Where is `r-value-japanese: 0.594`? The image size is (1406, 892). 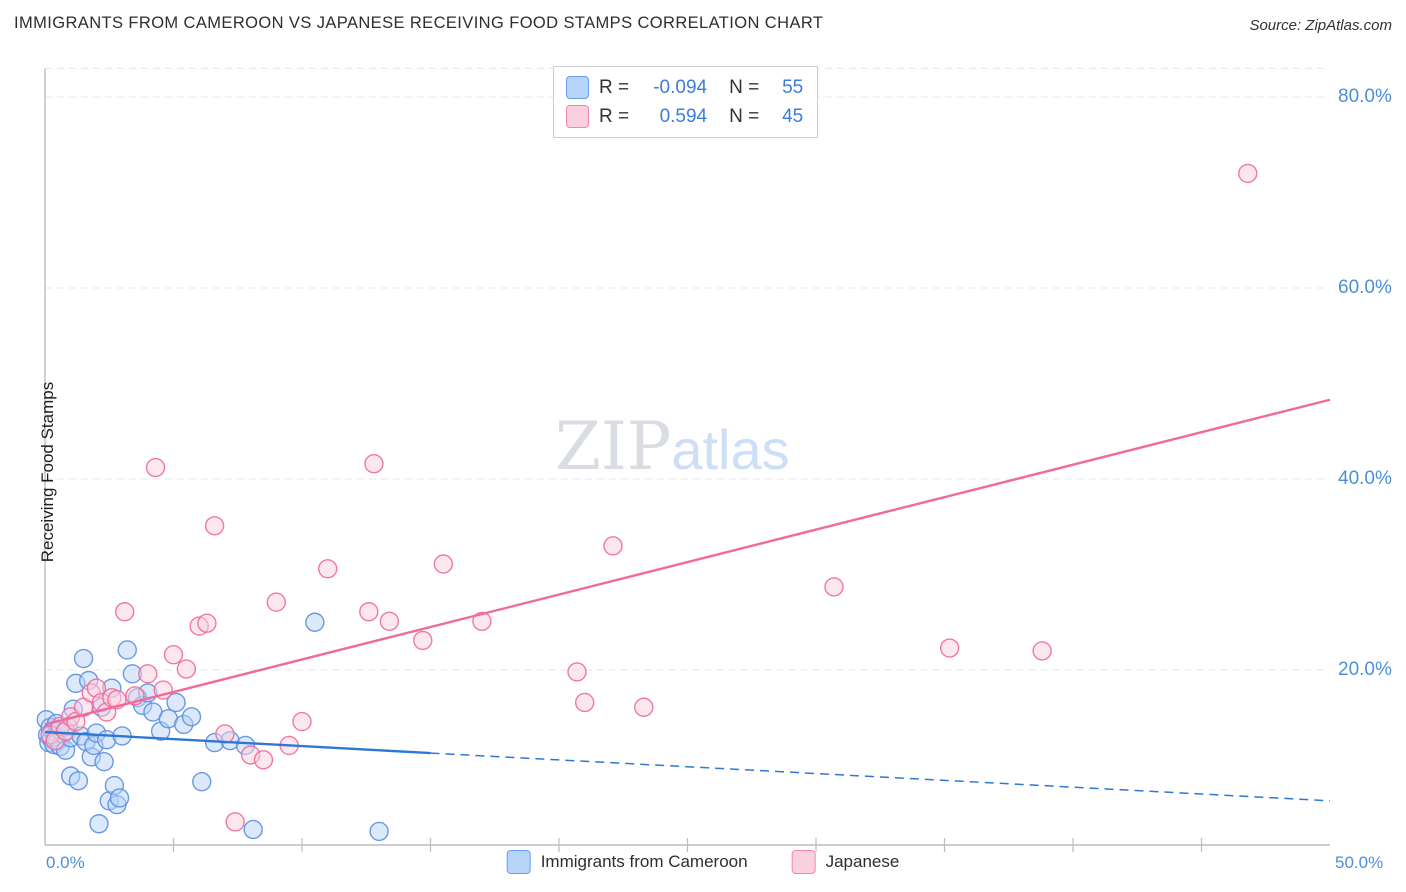
r-value-japanese: 0.594 is located at coordinates (683, 116).